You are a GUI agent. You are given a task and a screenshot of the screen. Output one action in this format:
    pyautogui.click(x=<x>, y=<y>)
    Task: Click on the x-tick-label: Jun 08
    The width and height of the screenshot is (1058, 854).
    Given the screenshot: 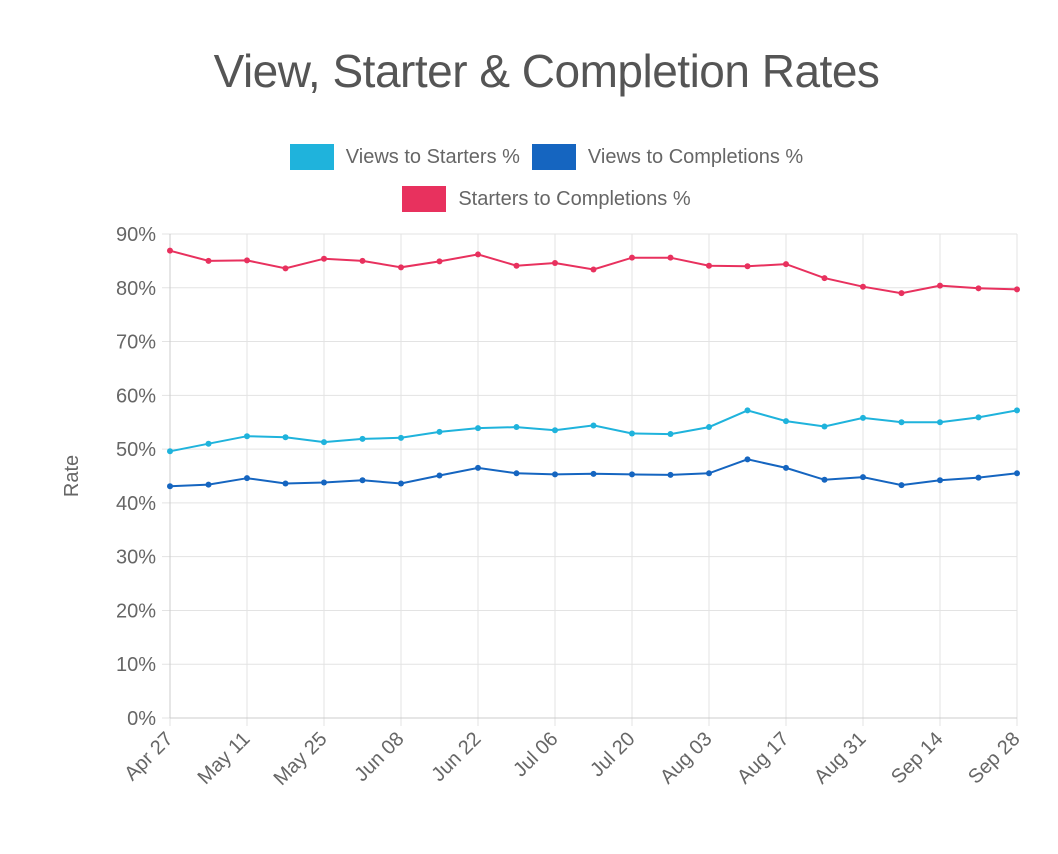 What is the action you would take?
    pyautogui.click(x=380, y=757)
    